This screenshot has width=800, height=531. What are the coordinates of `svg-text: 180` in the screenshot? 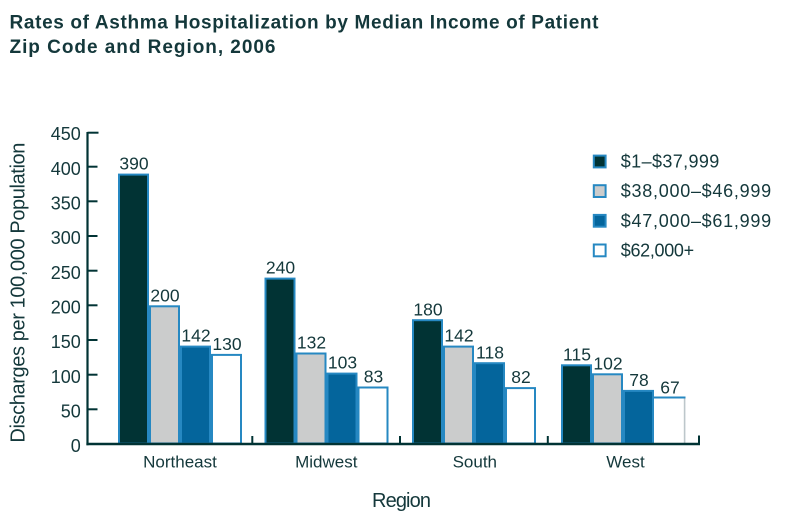 It's located at (427, 309).